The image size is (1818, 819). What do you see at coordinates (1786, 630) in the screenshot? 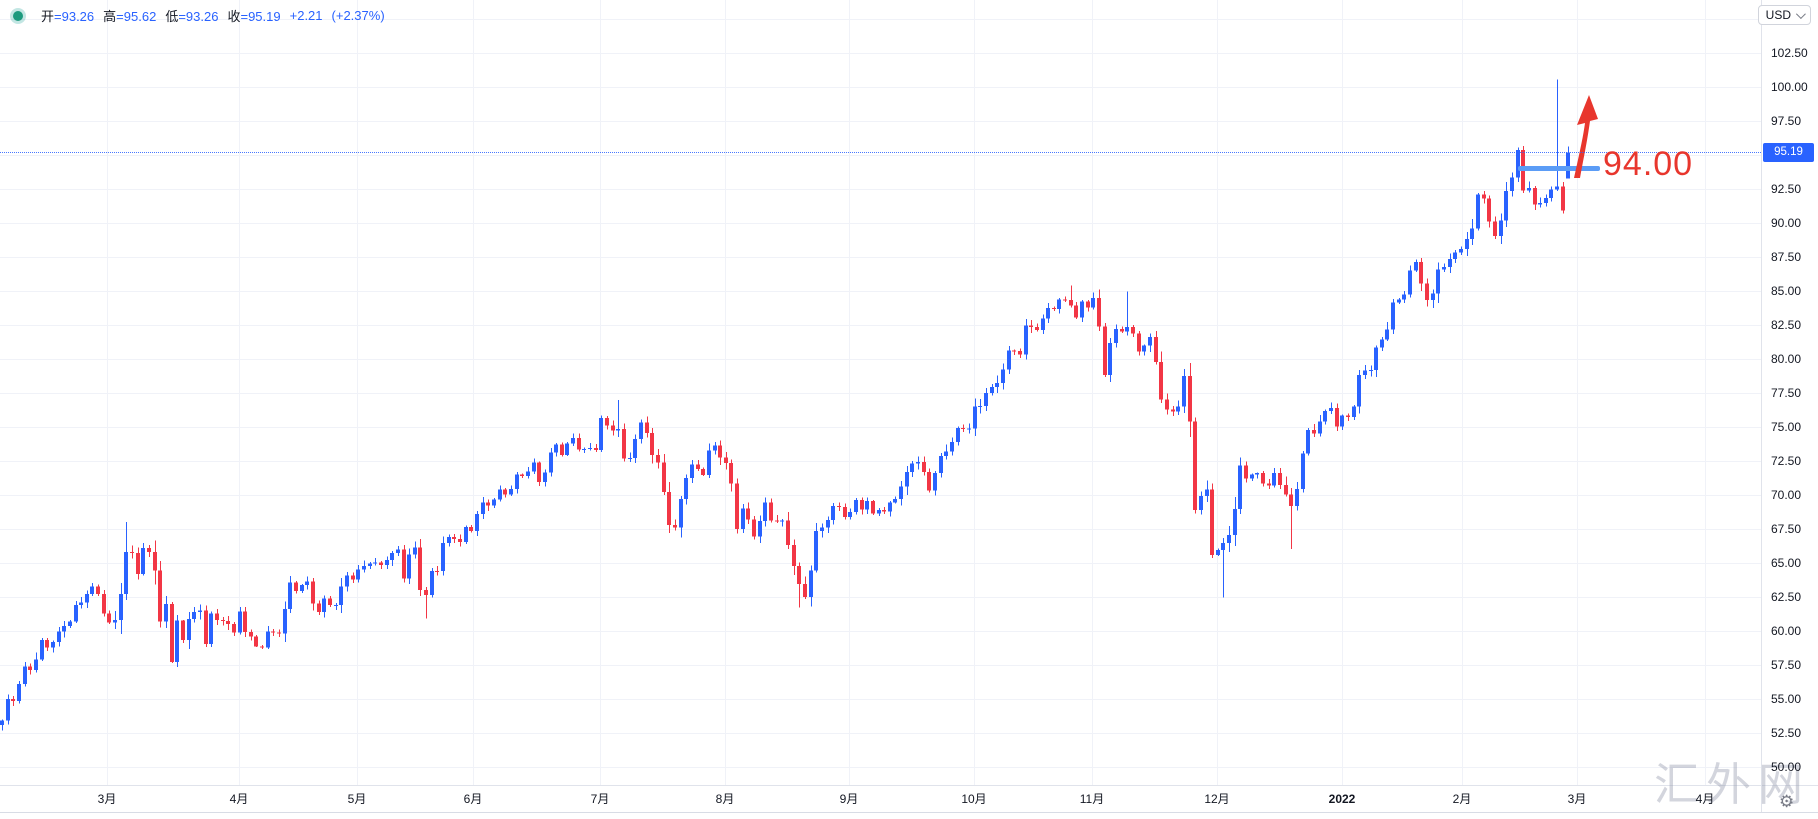
I see `price-tick-label: 60.00` at bounding box center [1786, 630].